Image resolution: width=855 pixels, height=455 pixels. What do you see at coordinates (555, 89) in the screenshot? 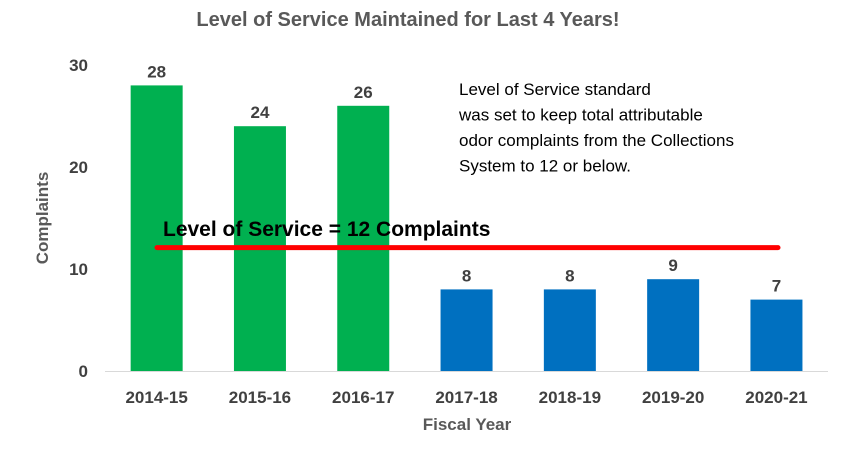
I see `annotation-line: Level of Service standard` at bounding box center [555, 89].